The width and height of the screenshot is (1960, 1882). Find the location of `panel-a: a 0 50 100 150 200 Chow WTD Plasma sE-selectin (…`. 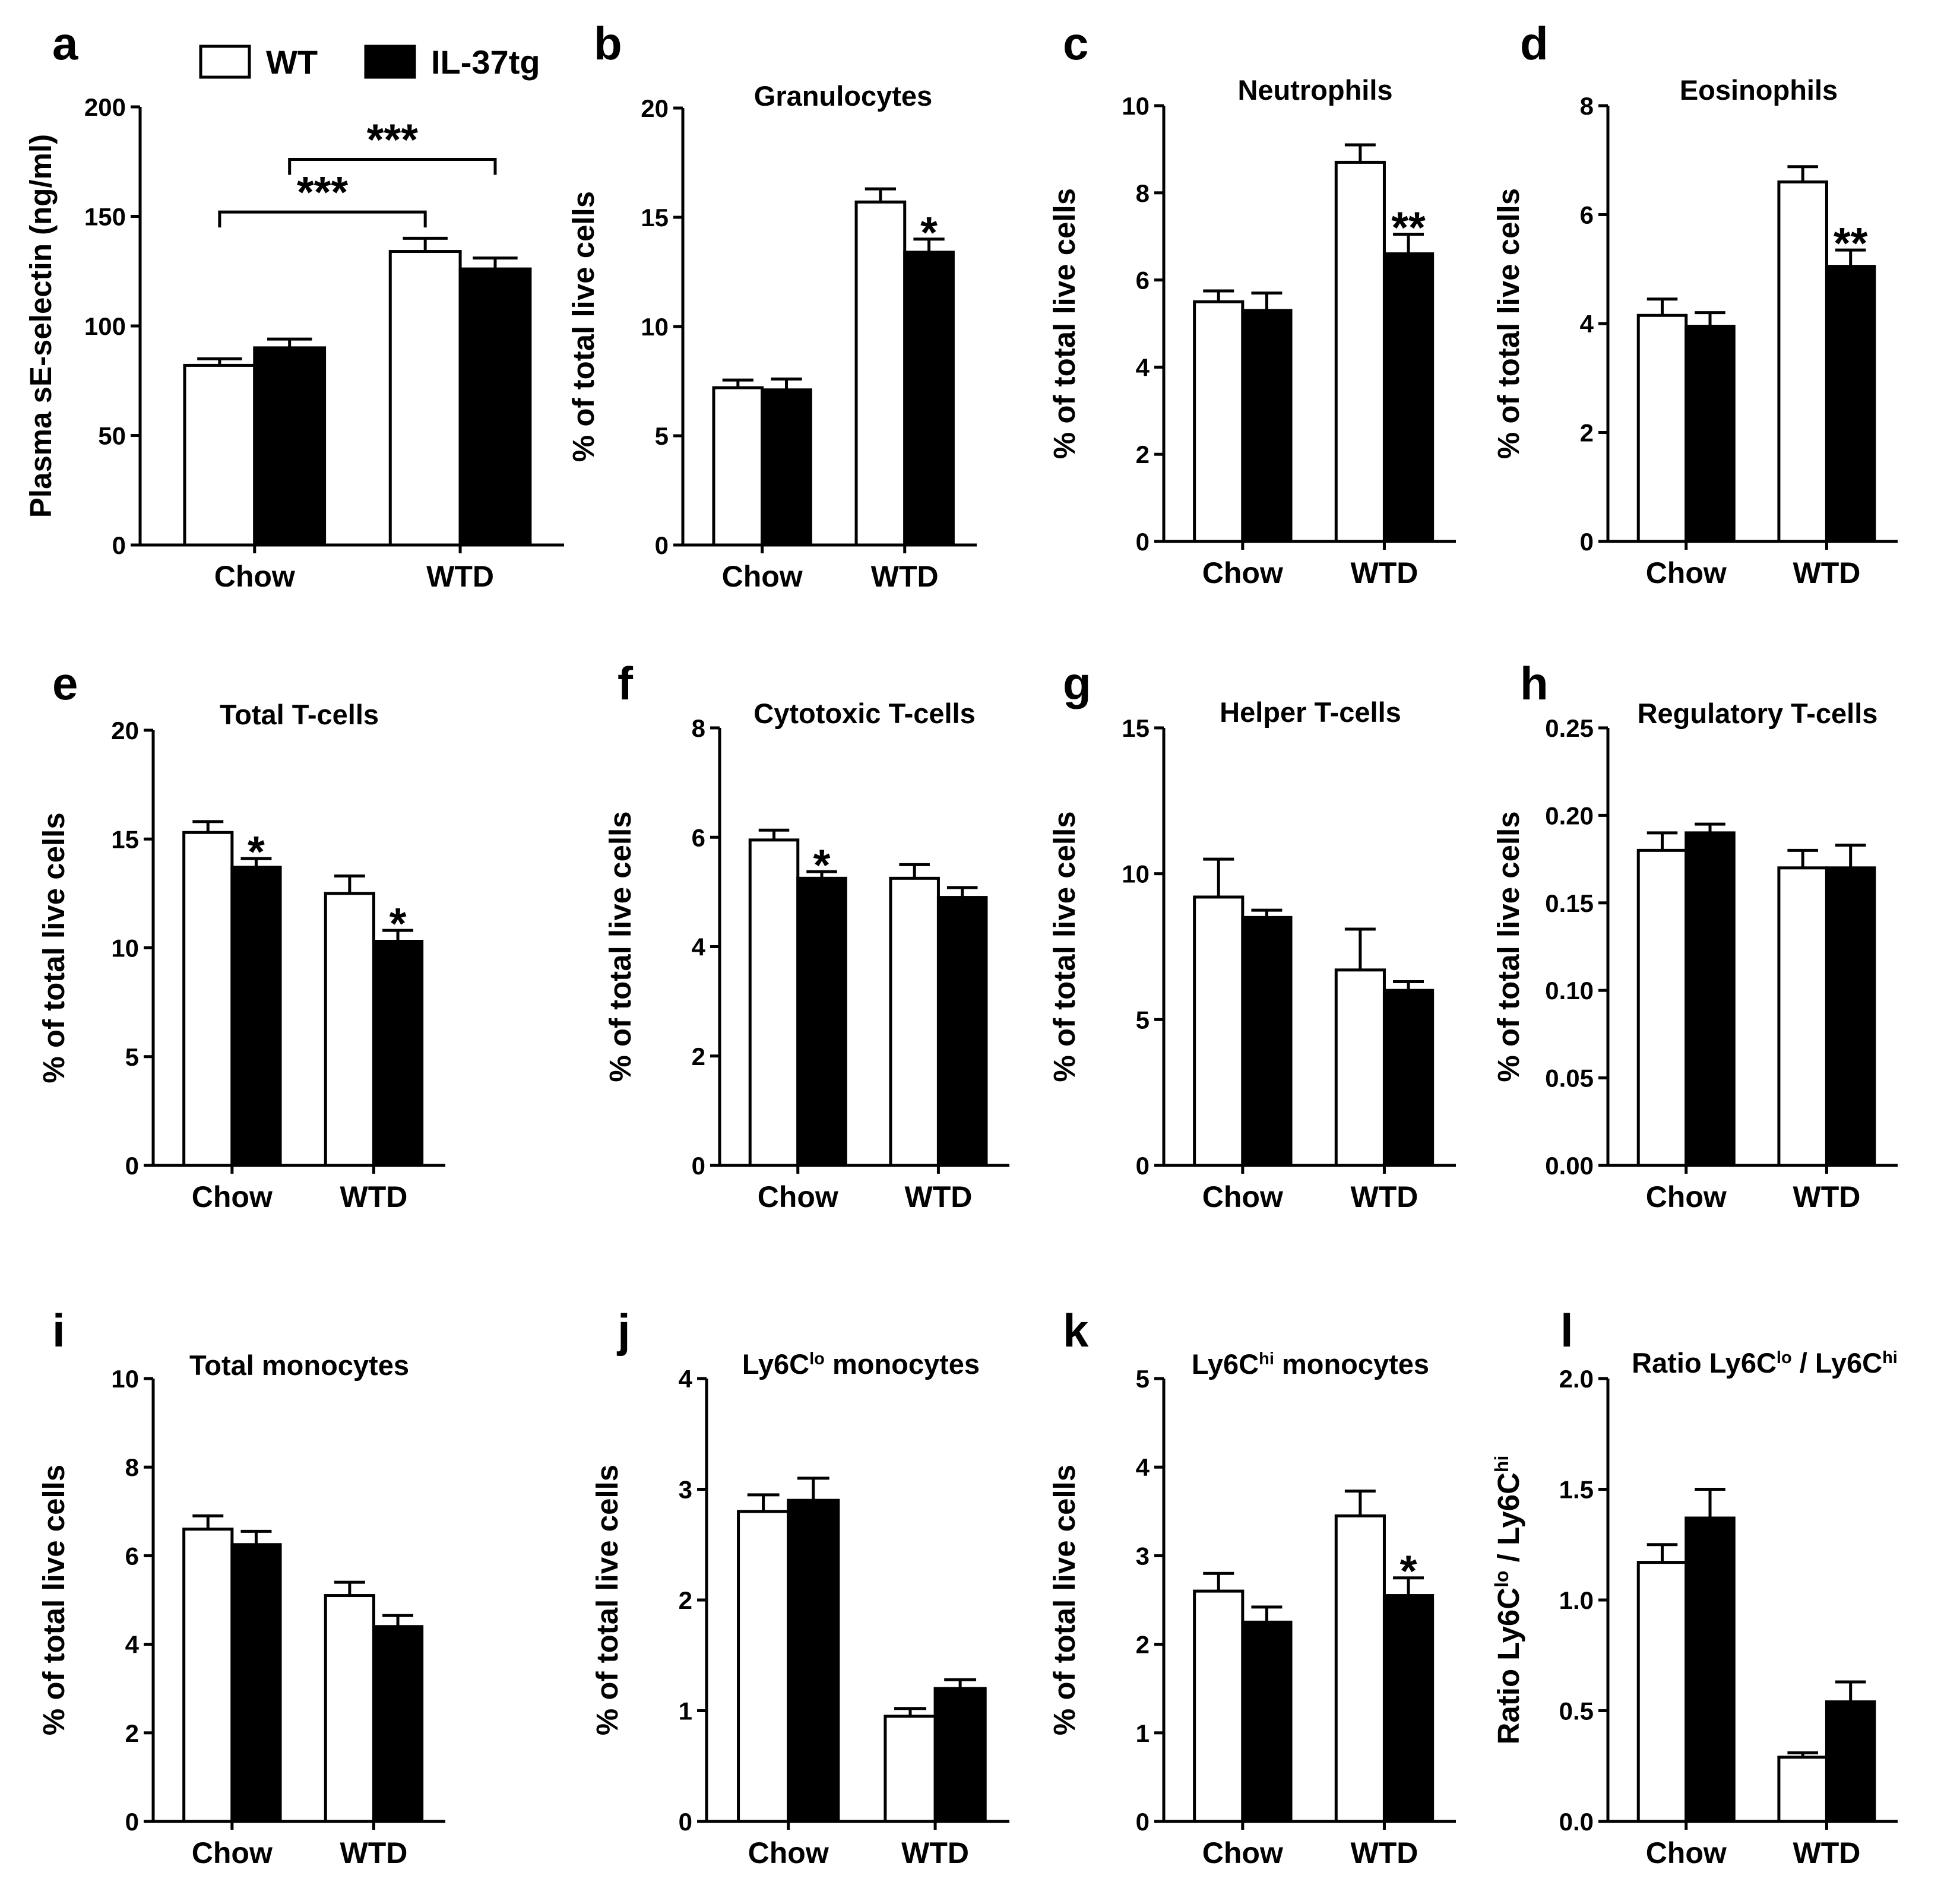

panel-a: a 0 50 100 150 200 Chow WTD Plasma sE-selectin (… is located at coordinates (294, 305).